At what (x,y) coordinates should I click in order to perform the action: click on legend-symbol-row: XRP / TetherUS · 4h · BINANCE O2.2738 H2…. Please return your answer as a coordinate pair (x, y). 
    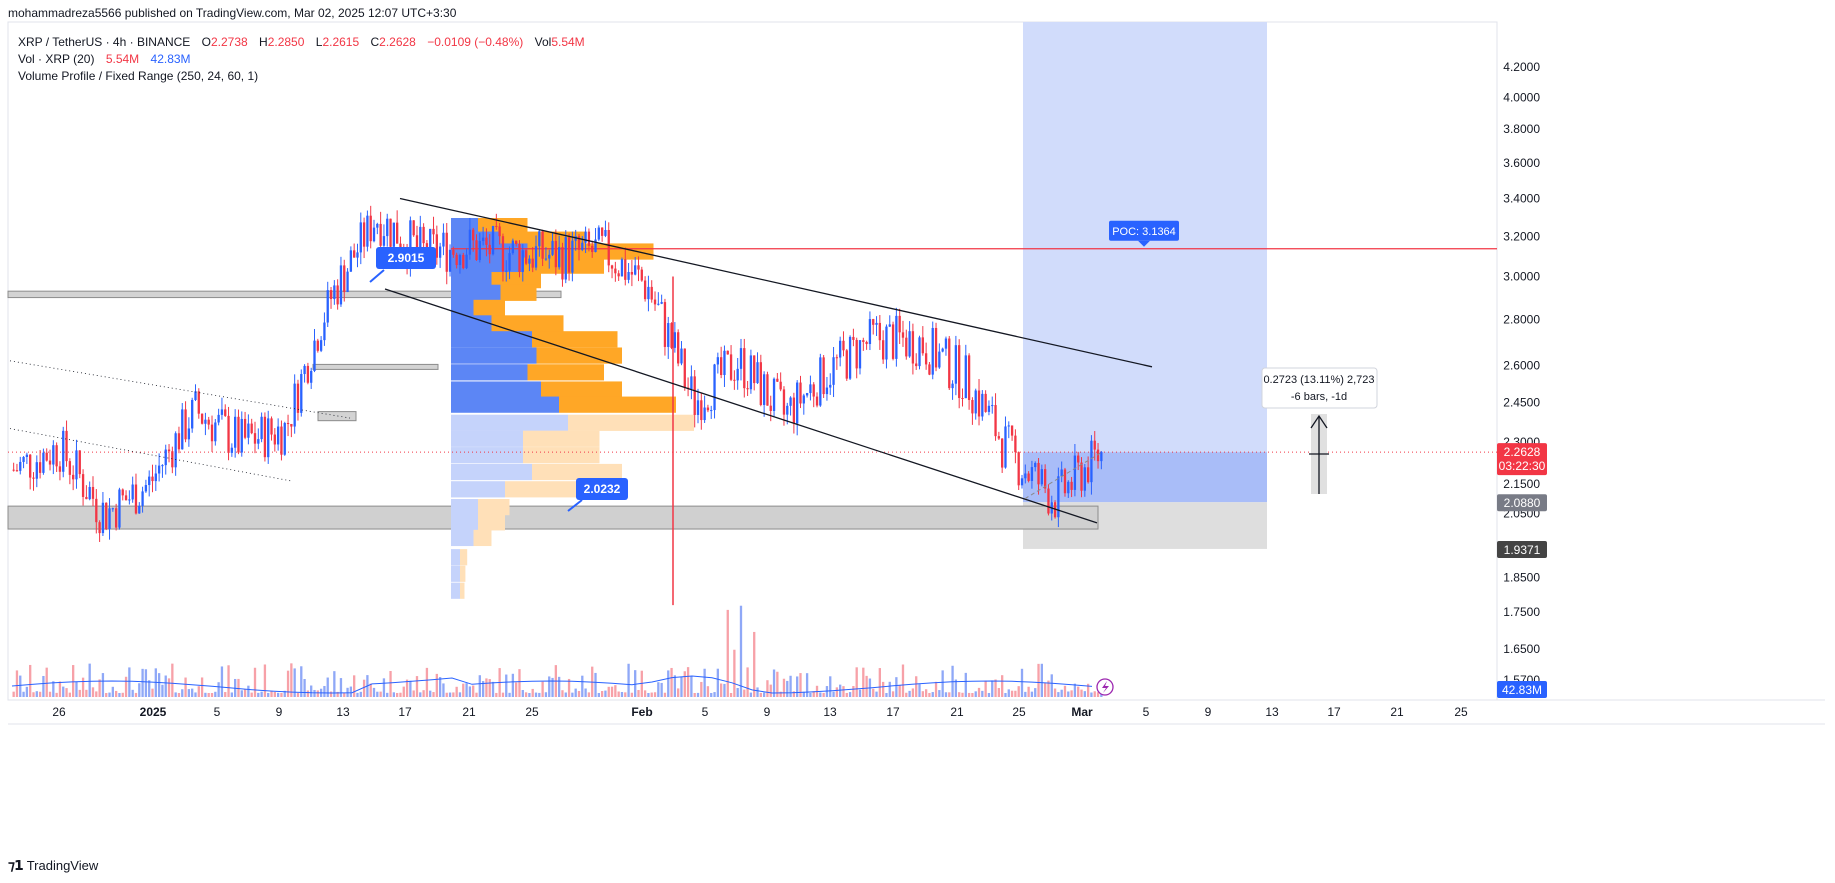
    Looking at the image, I should click on (301, 42).